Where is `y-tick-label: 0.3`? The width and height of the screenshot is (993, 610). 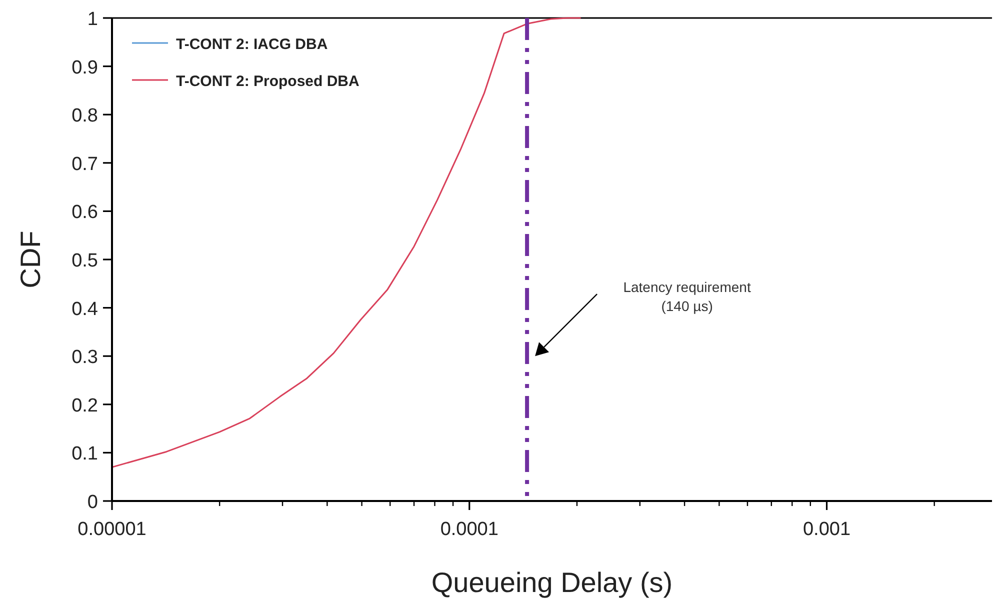
y-tick-label: 0.3 is located at coordinates (85, 357).